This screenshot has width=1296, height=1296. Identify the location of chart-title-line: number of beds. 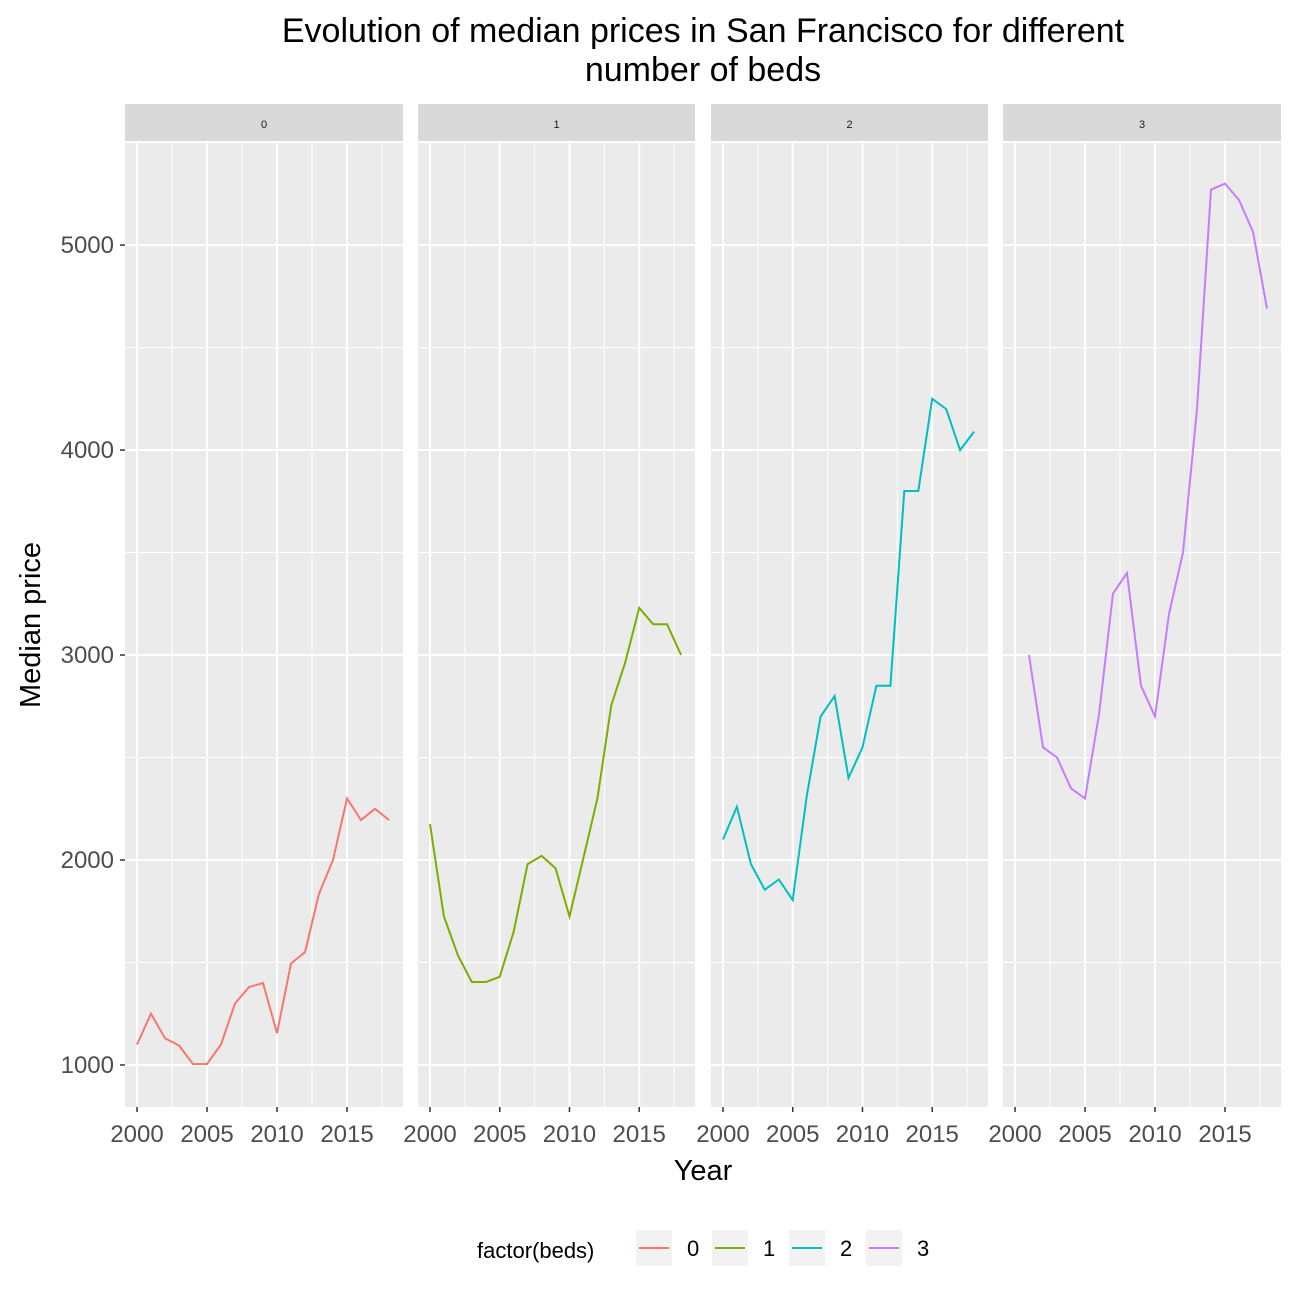
(703, 70).